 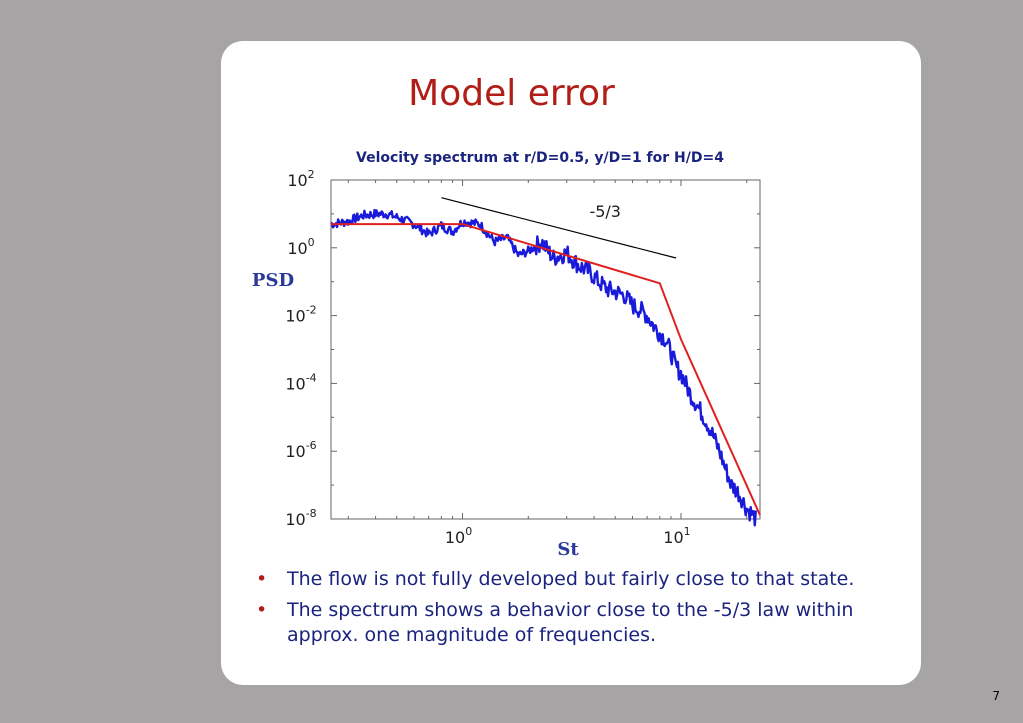 I want to click on y-tick-label-exponent: -6, so click(x=311, y=445).